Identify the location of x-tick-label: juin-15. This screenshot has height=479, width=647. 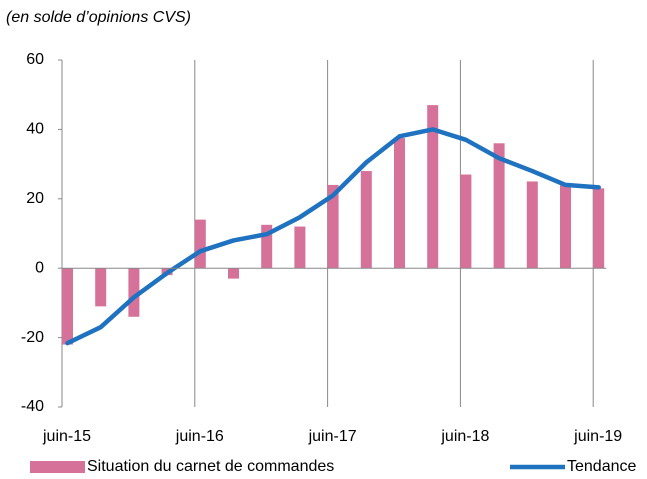
(66, 436).